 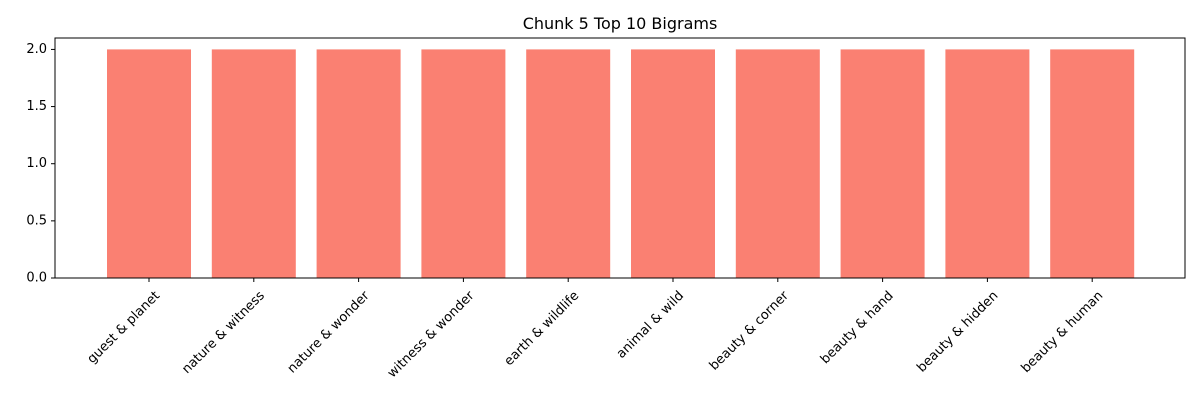 What do you see at coordinates (431, 334) in the screenshot?
I see `x-tick-label: witness & wonder` at bounding box center [431, 334].